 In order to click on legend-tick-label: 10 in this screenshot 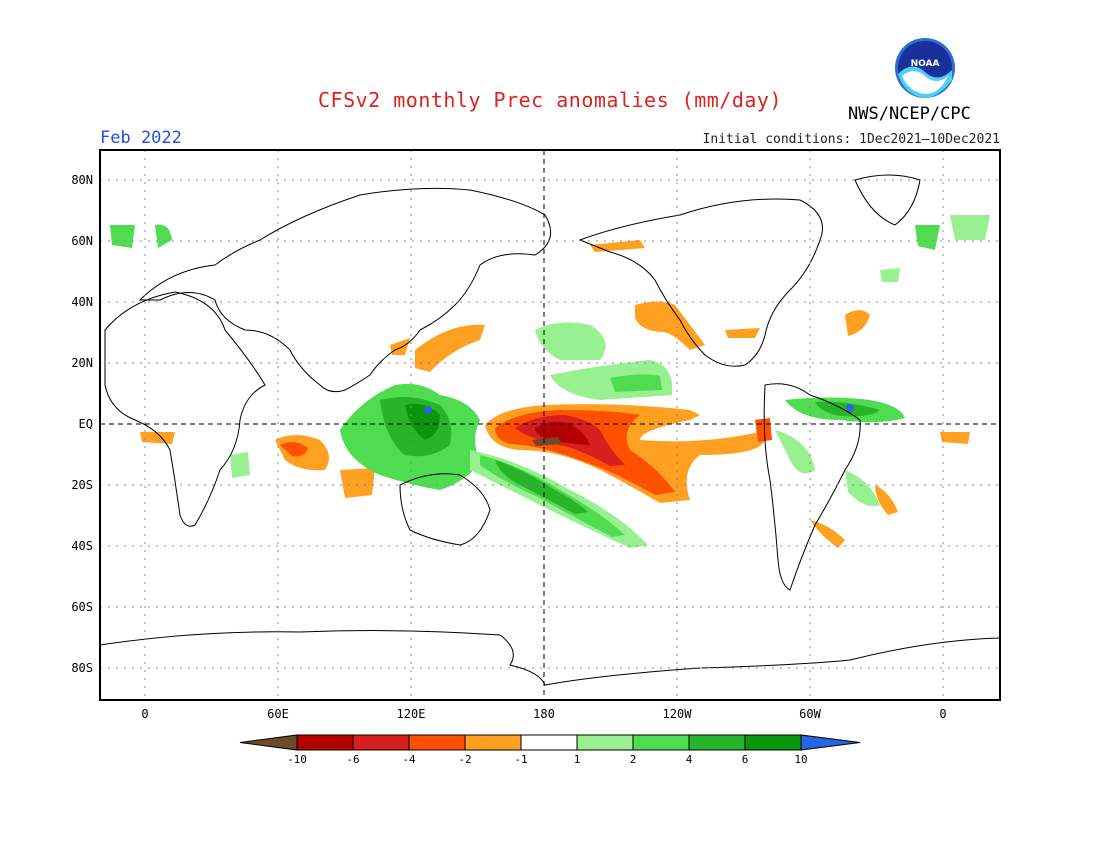, I will do `click(800, 759)`.